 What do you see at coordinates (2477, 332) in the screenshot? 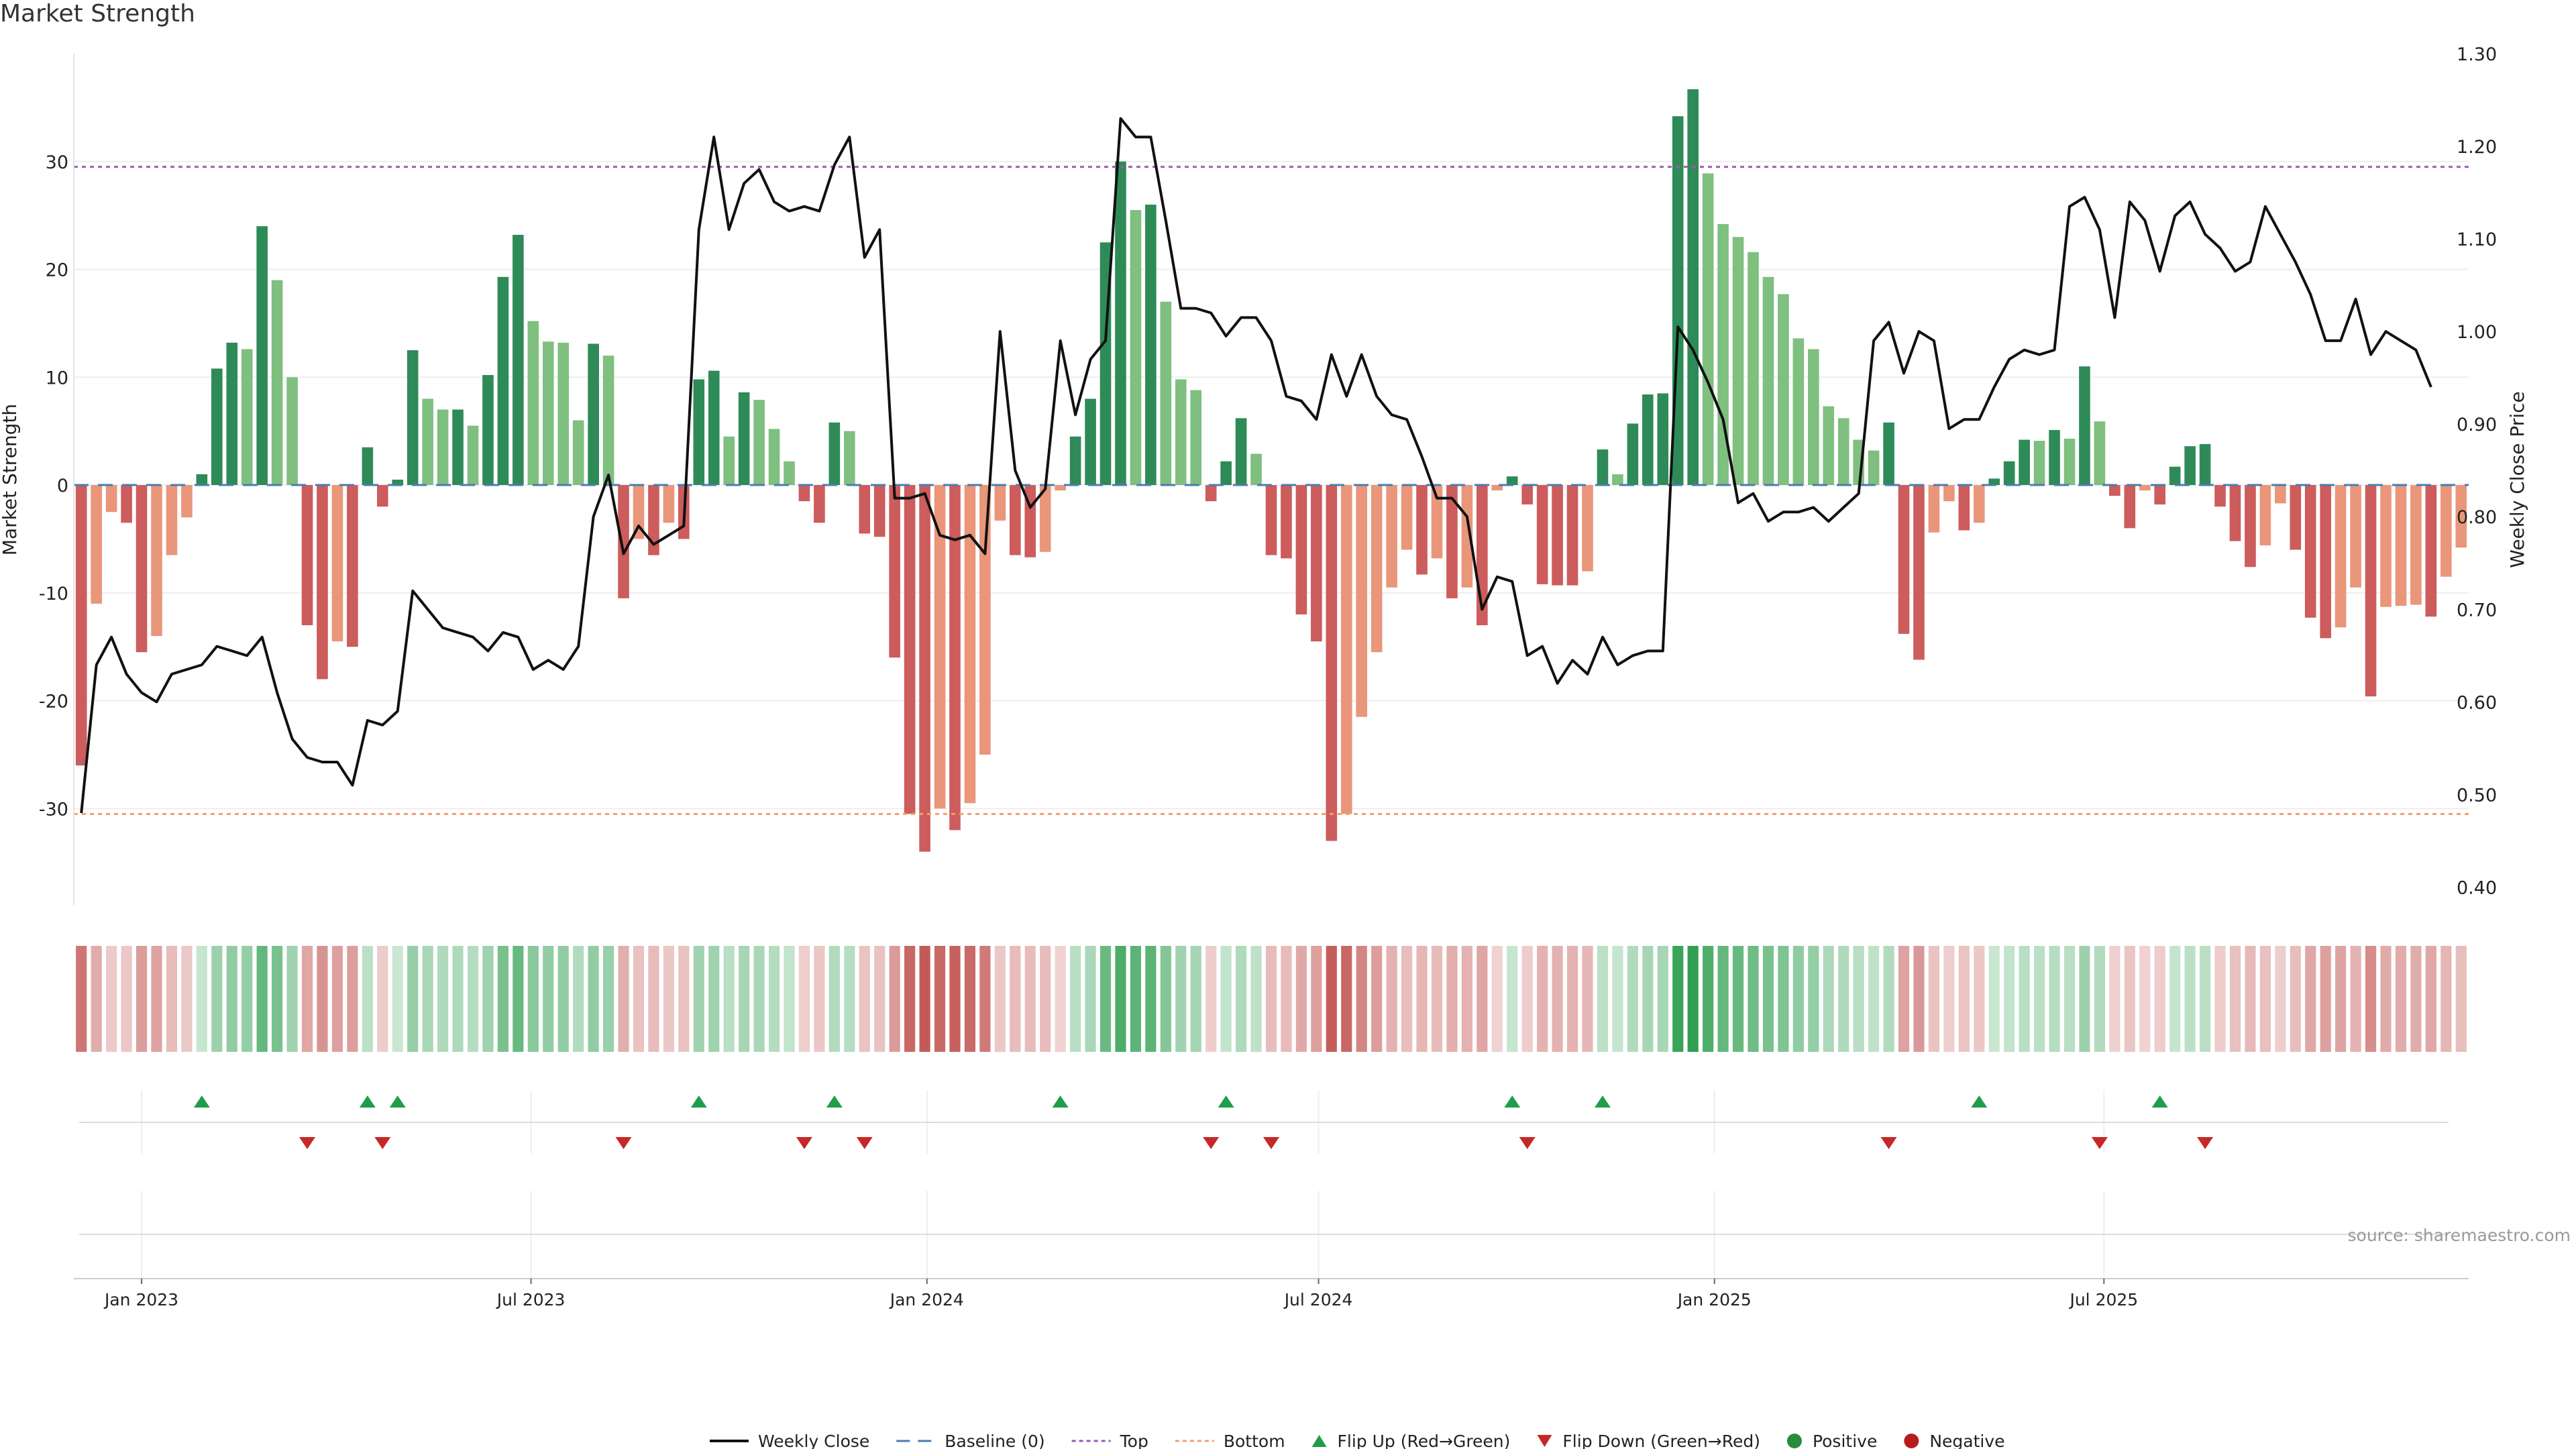
I see `y-tick-label-right: 1.00` at bounding box center [2477, 332].